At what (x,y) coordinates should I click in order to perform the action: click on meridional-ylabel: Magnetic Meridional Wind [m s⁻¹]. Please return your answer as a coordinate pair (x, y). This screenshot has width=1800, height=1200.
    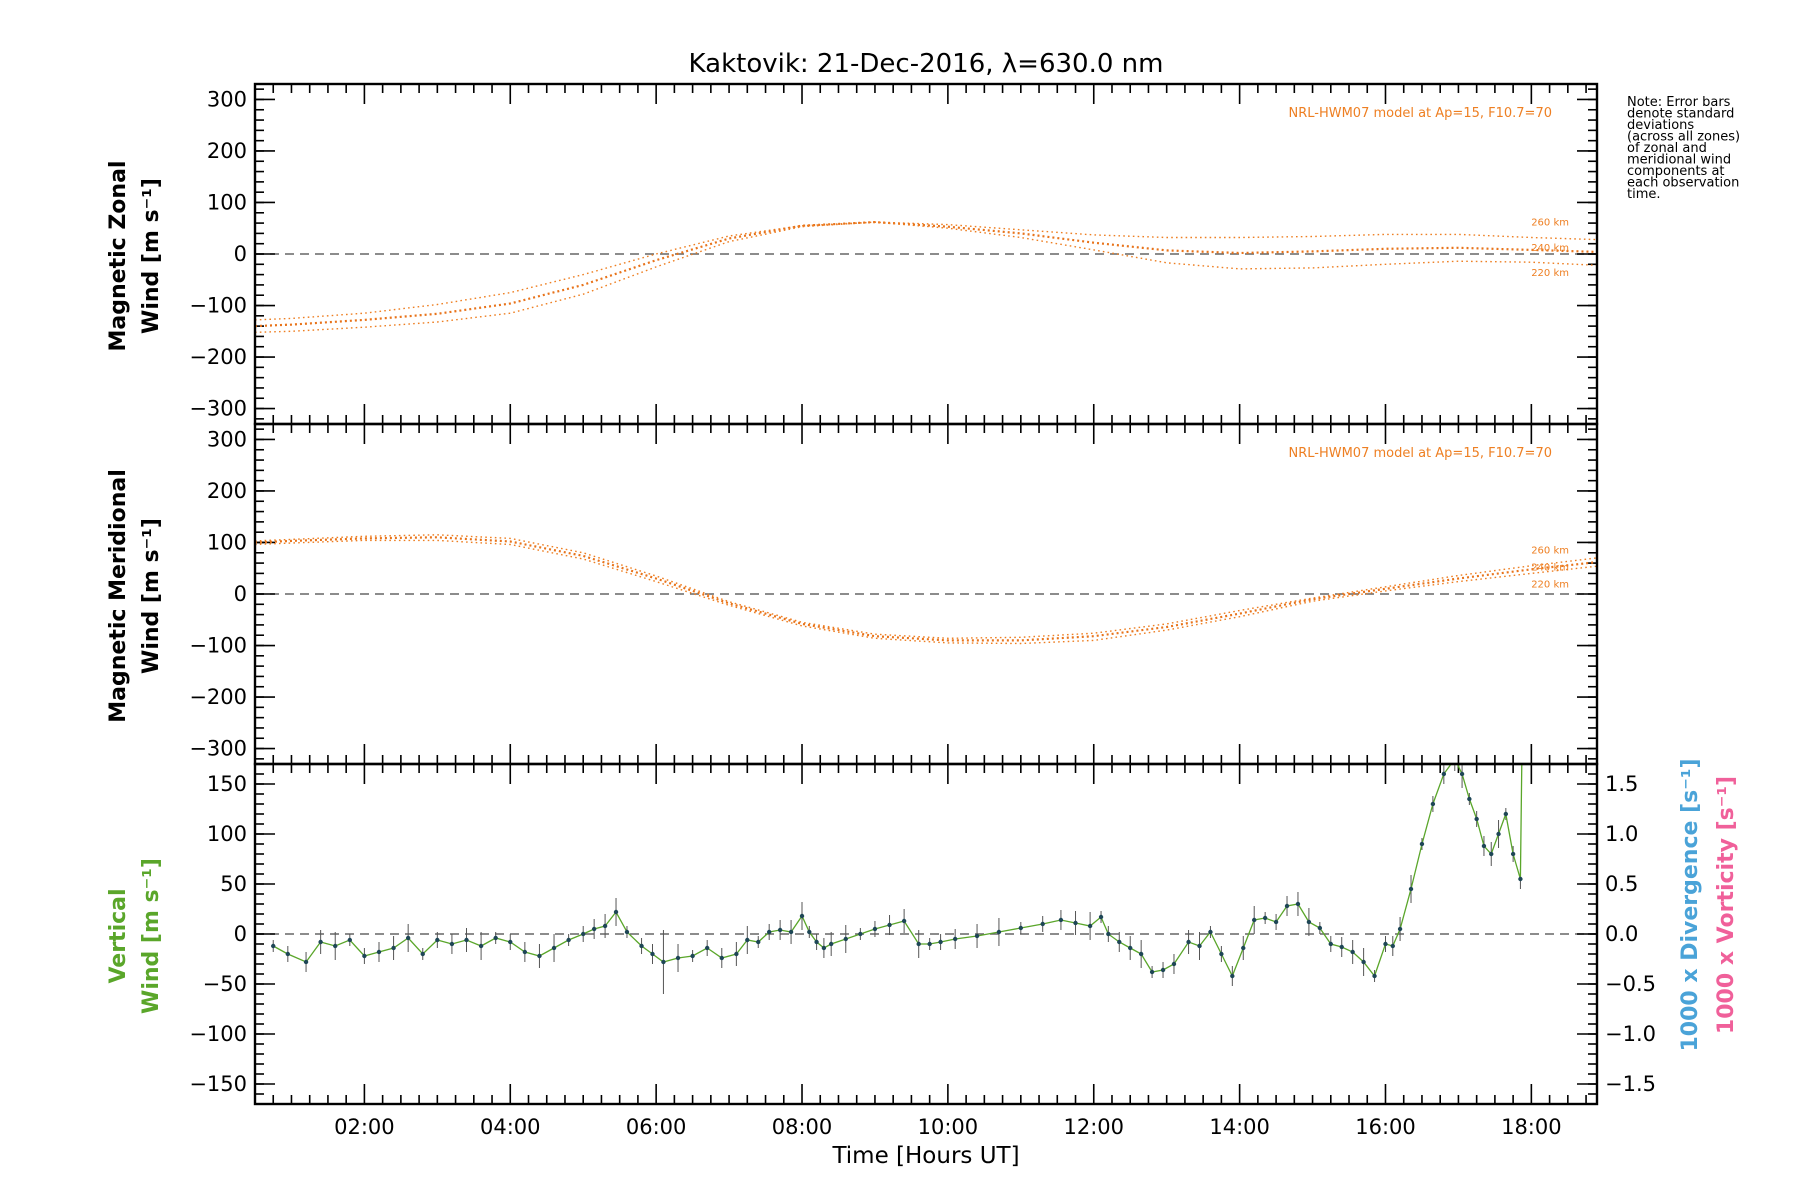
    Looking at the image, I should click on (135, 595).